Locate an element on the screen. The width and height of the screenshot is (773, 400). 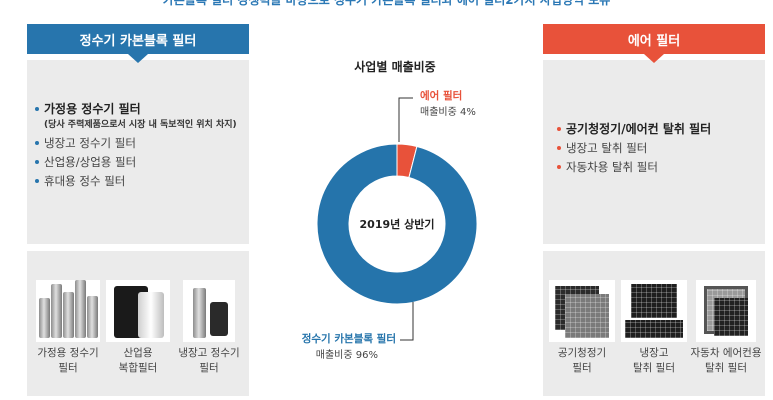
air-slice-value: 매출비중 4% is located at coordinates (448, 112).